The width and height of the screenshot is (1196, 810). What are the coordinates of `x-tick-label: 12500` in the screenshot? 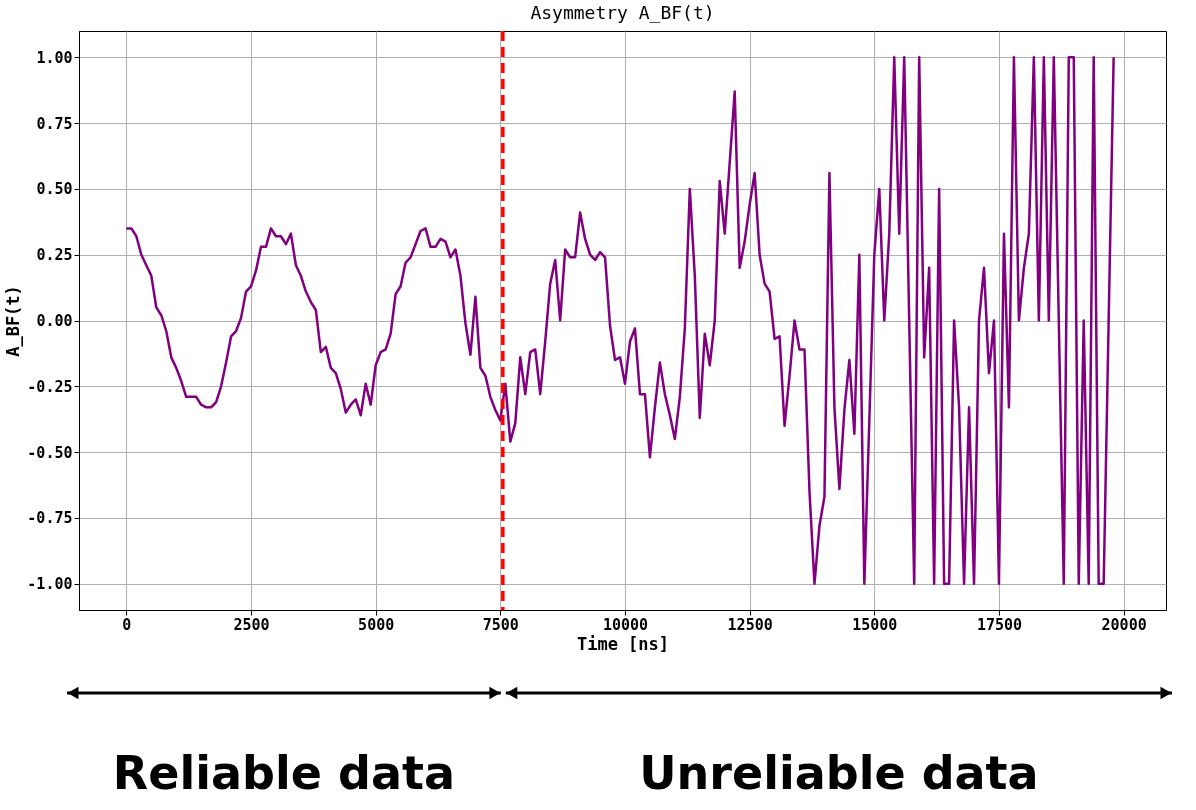 It's located at (750, 624).